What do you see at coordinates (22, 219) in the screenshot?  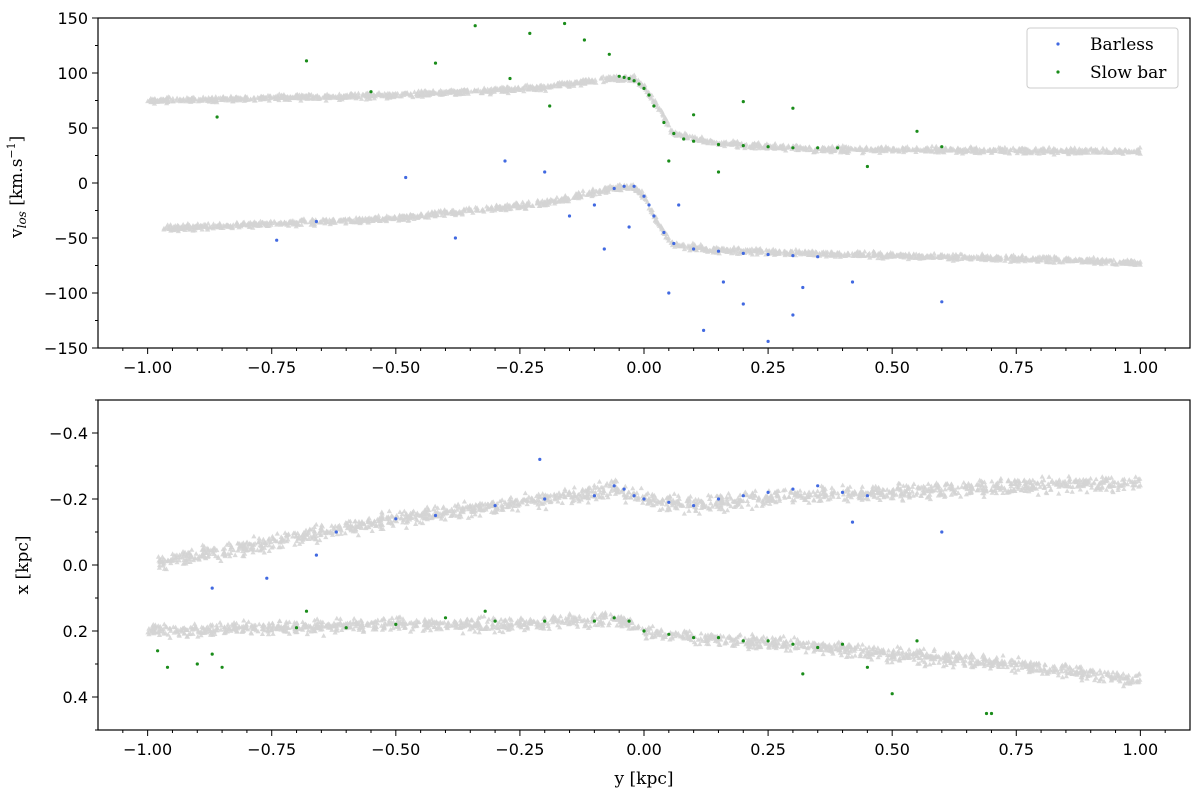 I see `ylabel-sub: los` at bounding box center [22, 219].